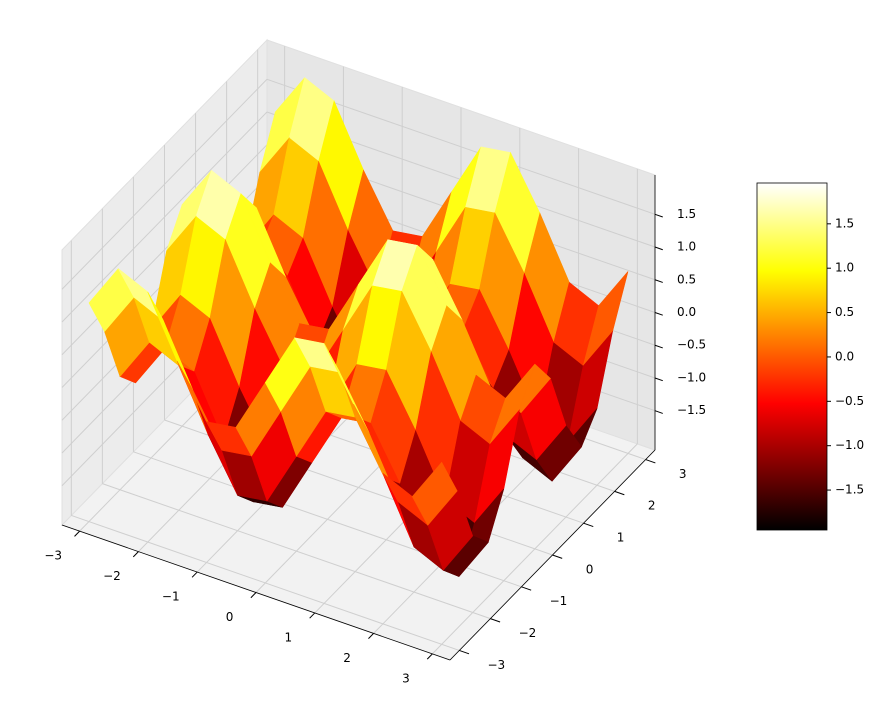 The image size is (880, 713). Describe the element at coordinates (849, 445) in the screenshot. I see `colorbar-tick-label: −1.0` at that location.